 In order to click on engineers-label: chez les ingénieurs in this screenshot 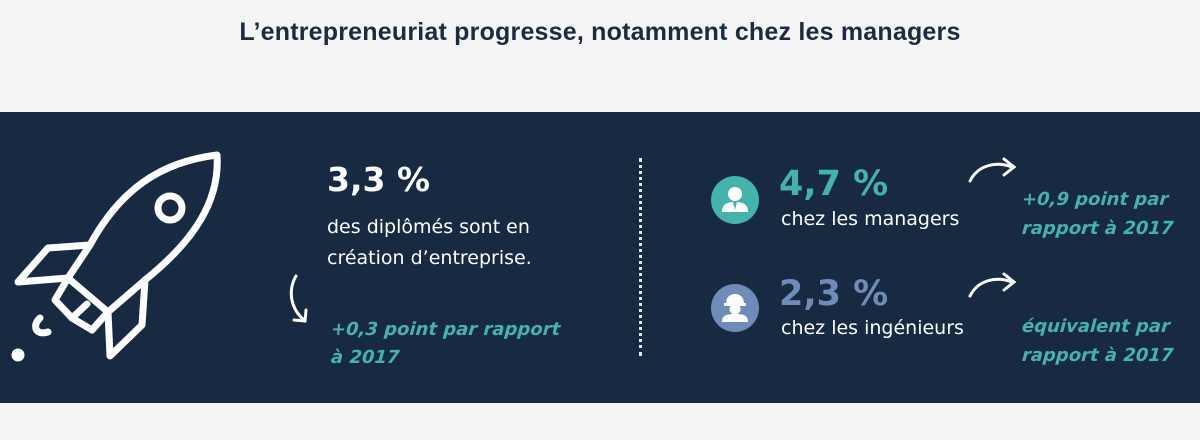, I will do `click(872, 328)`.